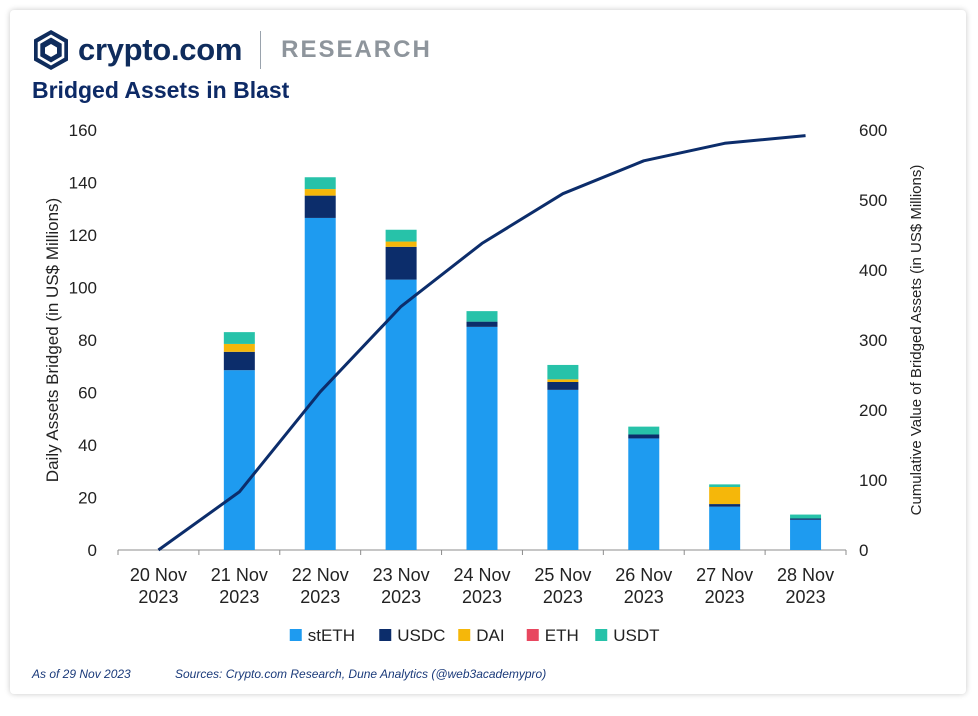  I want to click on y2-tick-label: 500, so click(873, 200).